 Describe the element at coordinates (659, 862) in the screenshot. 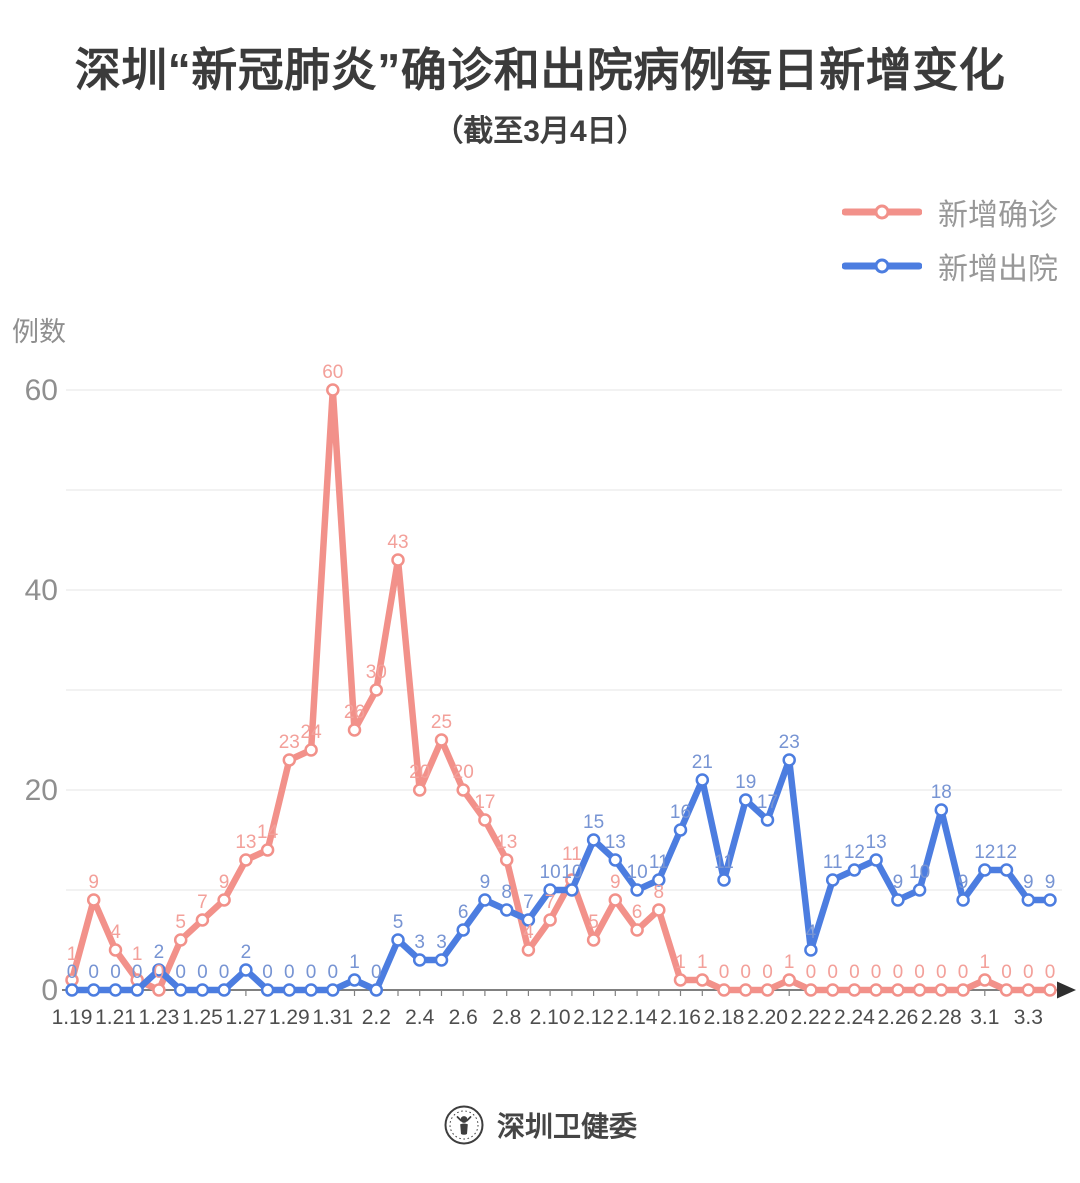

I see `discharged-value-label: 11` at that location.